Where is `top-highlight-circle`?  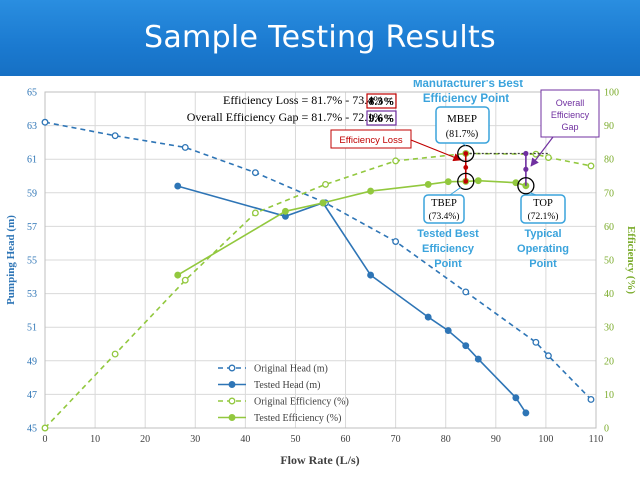 top-highlight-circle is located at coordinates (526, 186).